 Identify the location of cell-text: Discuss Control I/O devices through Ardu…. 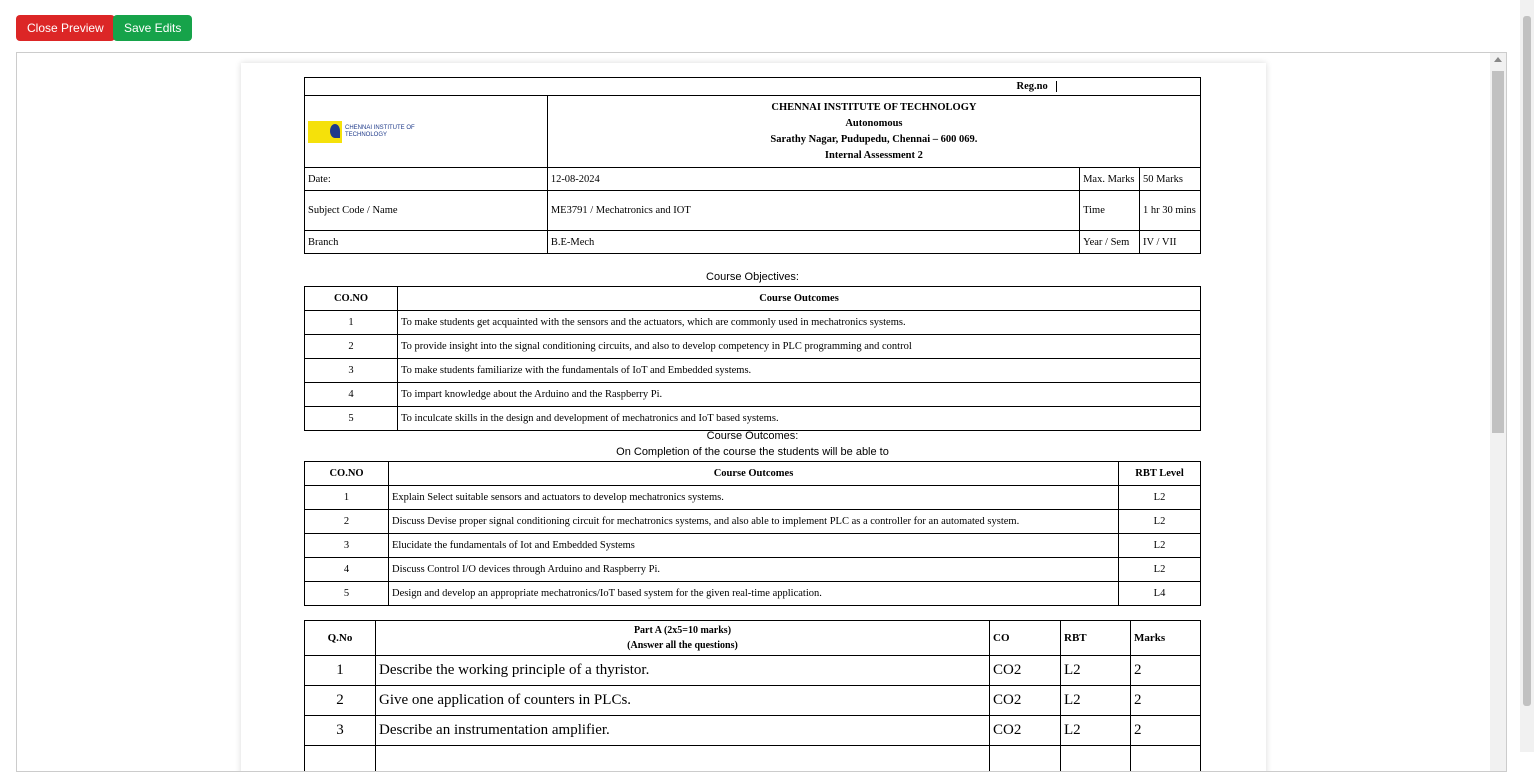
(754, 570).